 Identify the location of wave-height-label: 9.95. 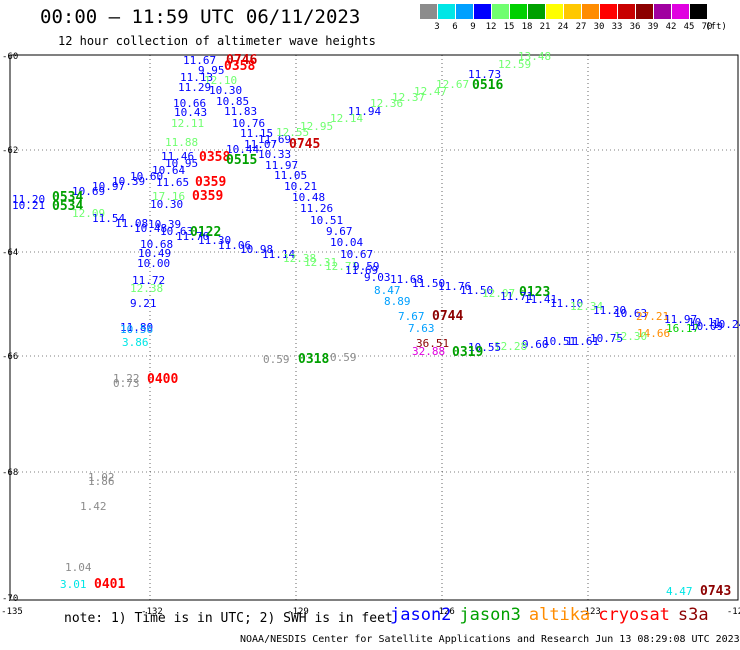
(211, 70).